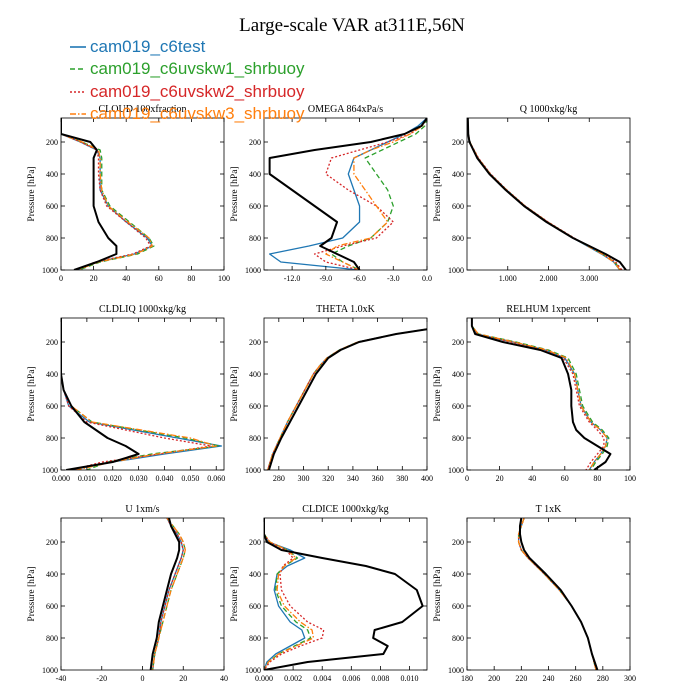 The image size is (700, 700). What do you see at coordinates (603, 678) in the screenshot?
I see `x-tick-label: 280` at bounding box center [603, 678].